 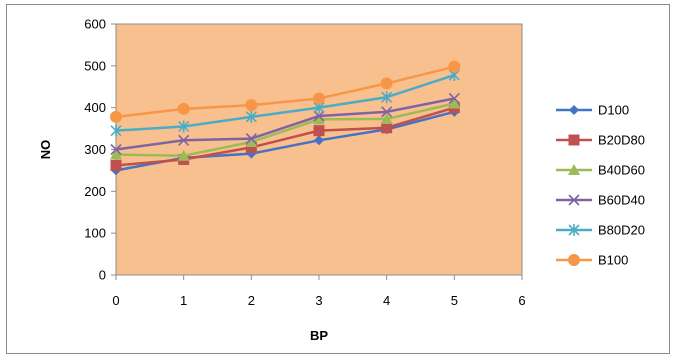 I want to click on legend-label: D100, so click(x=613, y=110).